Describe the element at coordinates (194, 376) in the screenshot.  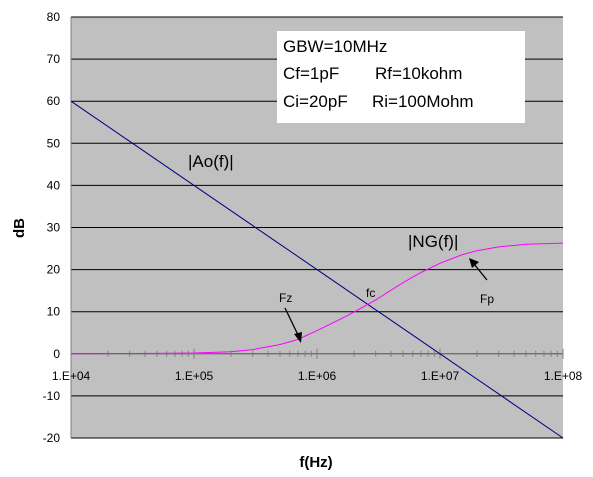
I see `x-tick-label: 1.E+05` at that location.